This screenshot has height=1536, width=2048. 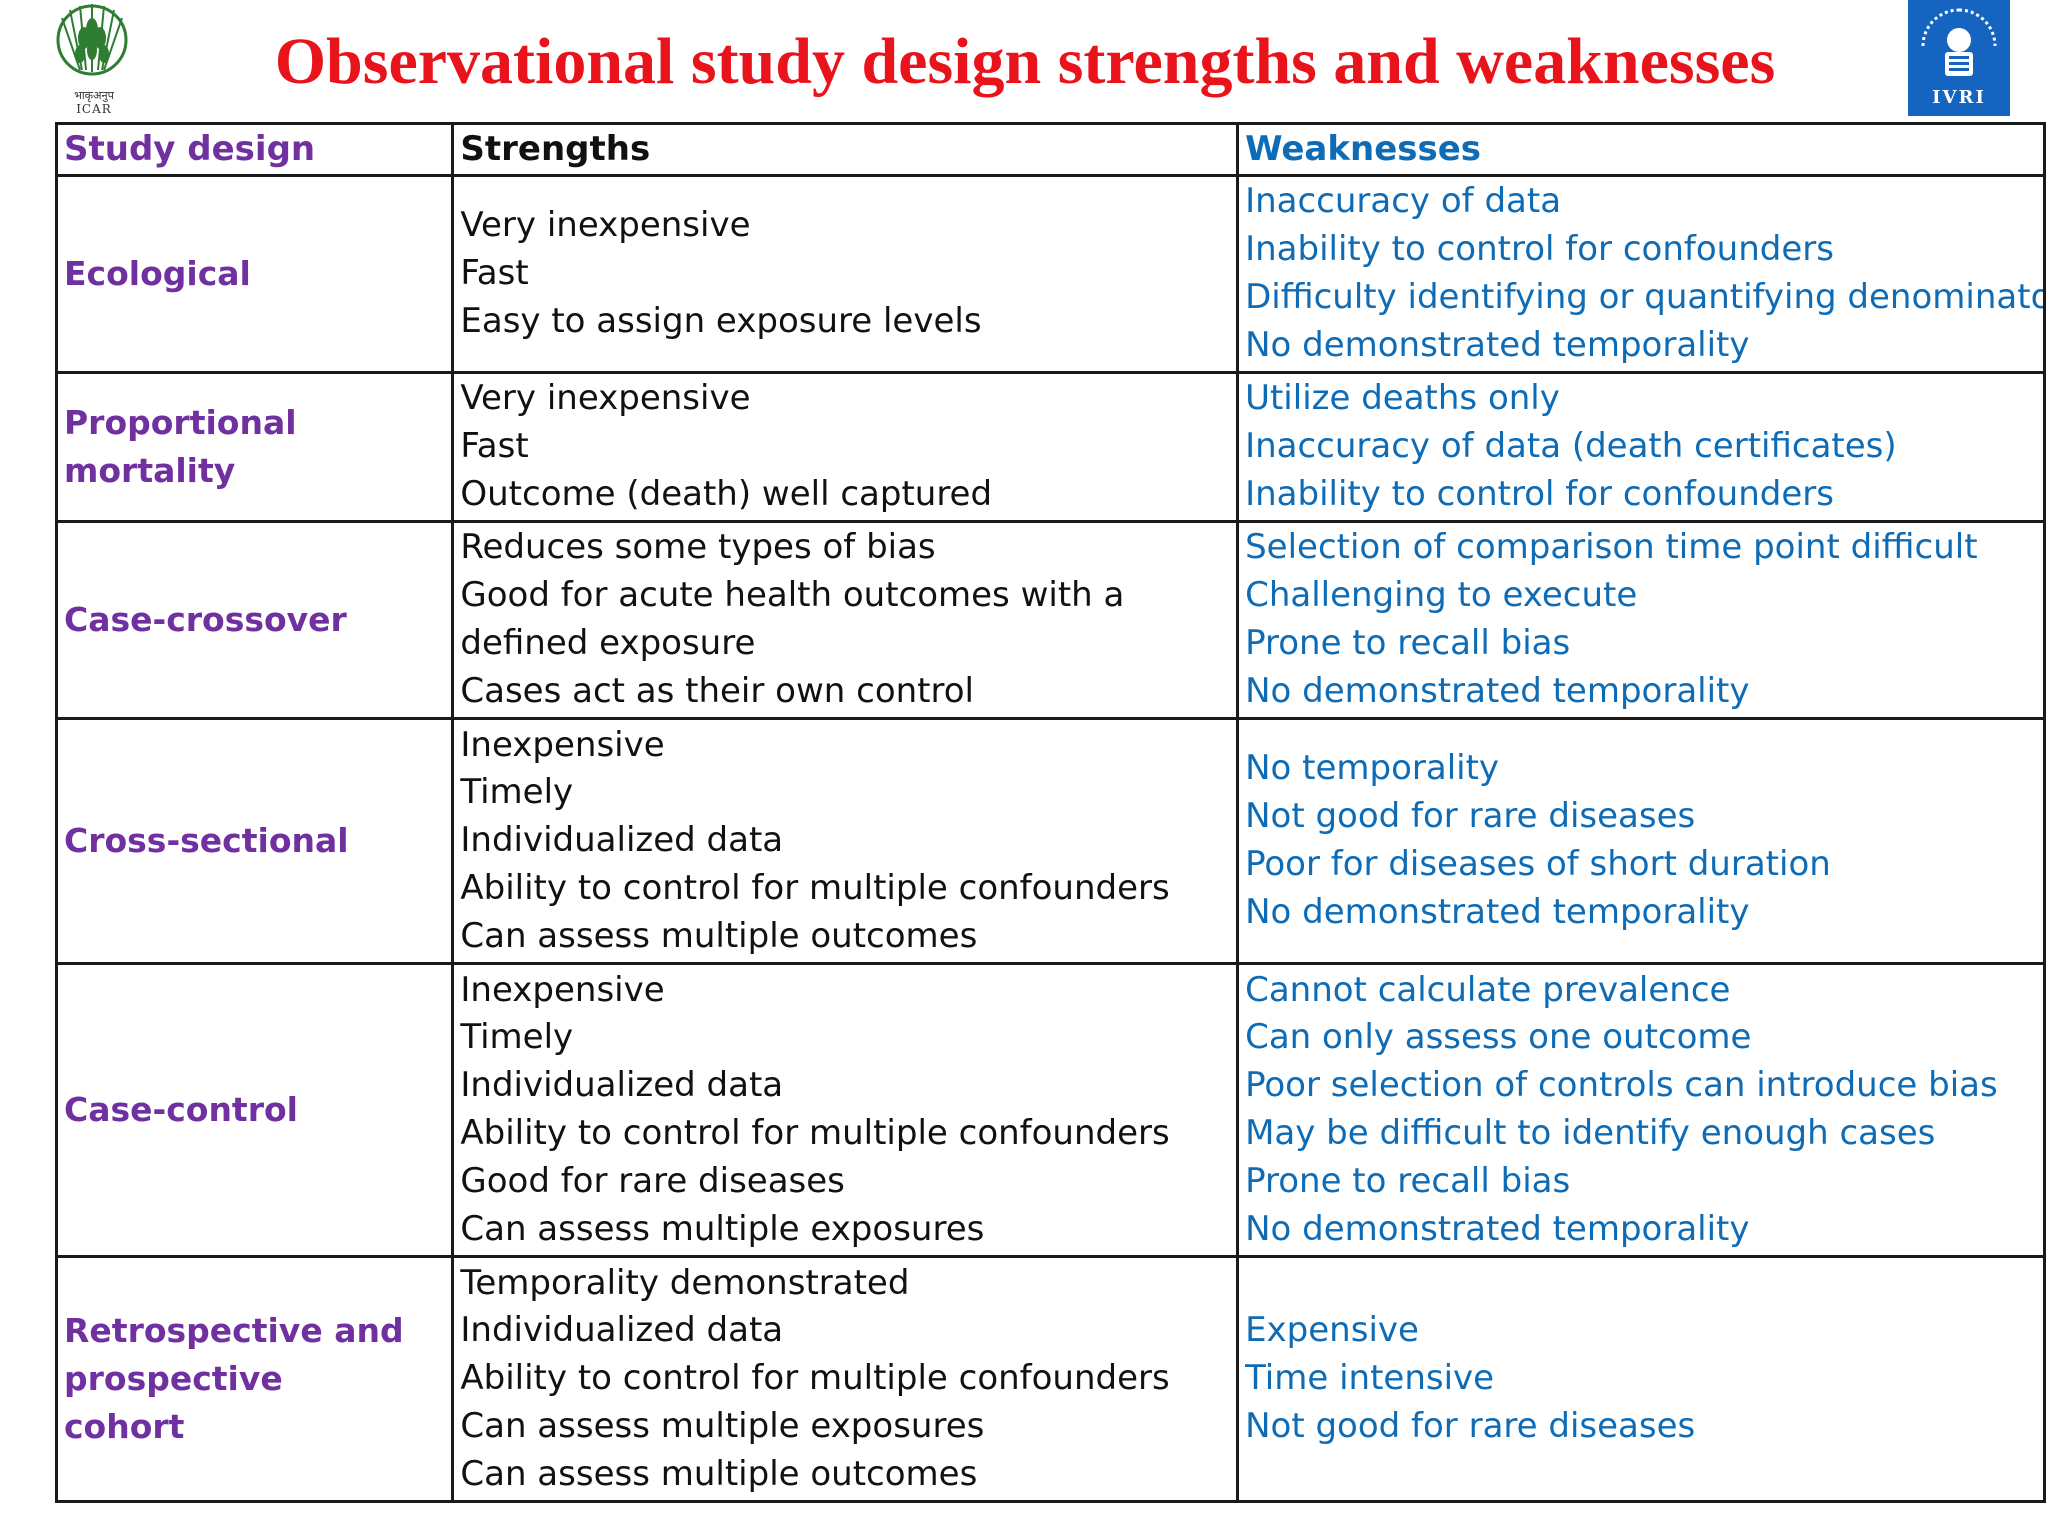 What do you see at coordinates (254, 274) in the screenshot?
I see `study-design-cell: Ecological` at bounding box center [254, 274].